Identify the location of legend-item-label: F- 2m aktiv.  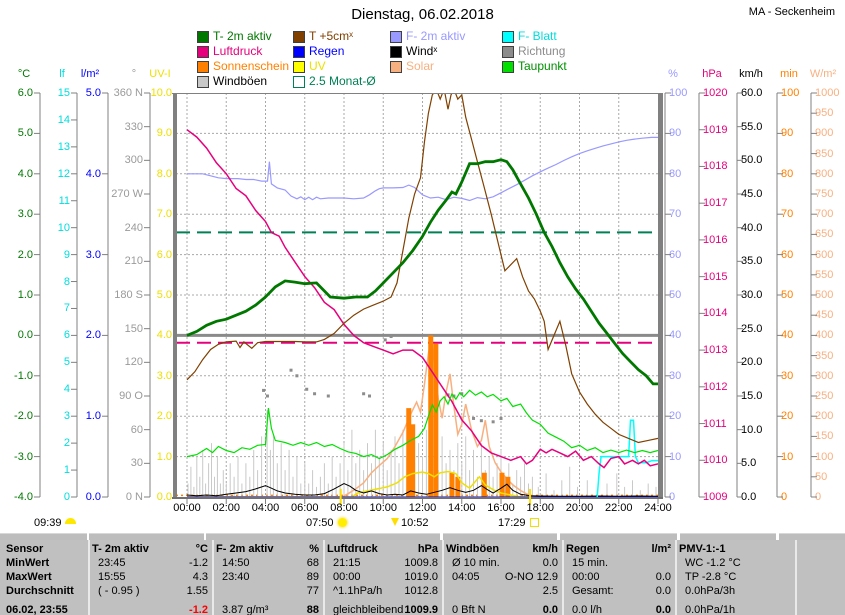
(436, 36).